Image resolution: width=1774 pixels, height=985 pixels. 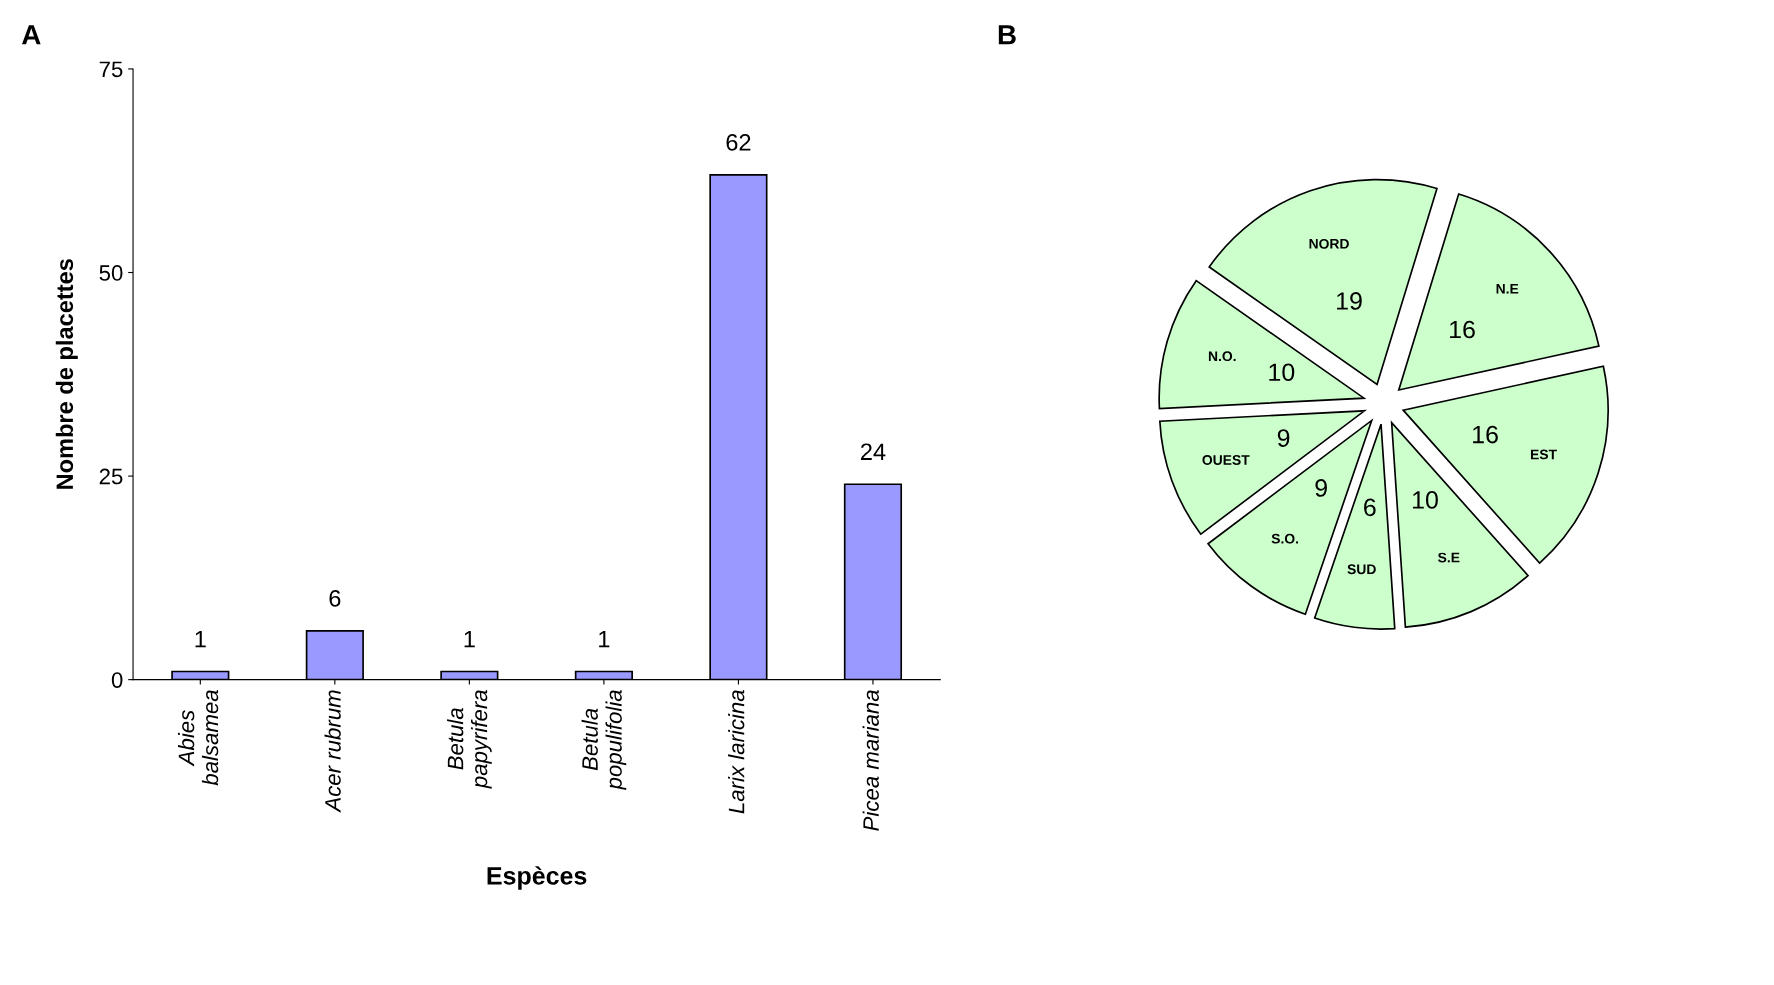 What do you see at coordinates (1507, 288) in the screenshot?
I see `slice-label: N.E` at bounding box center [1507, 288].